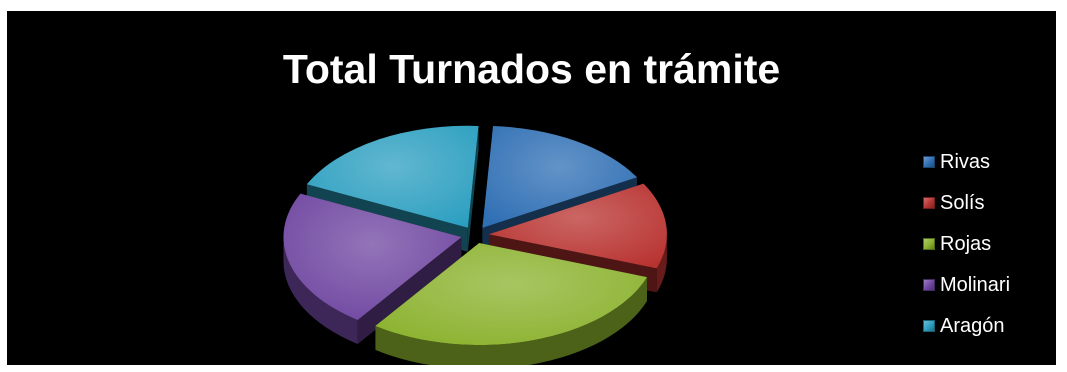 Image resolution: width=1067 pixels, height=372 pixels. What do you see at coordinates (966, 243) in the screenshot?
I see `legend-label: Rojas` at bounding box center [966, 243].